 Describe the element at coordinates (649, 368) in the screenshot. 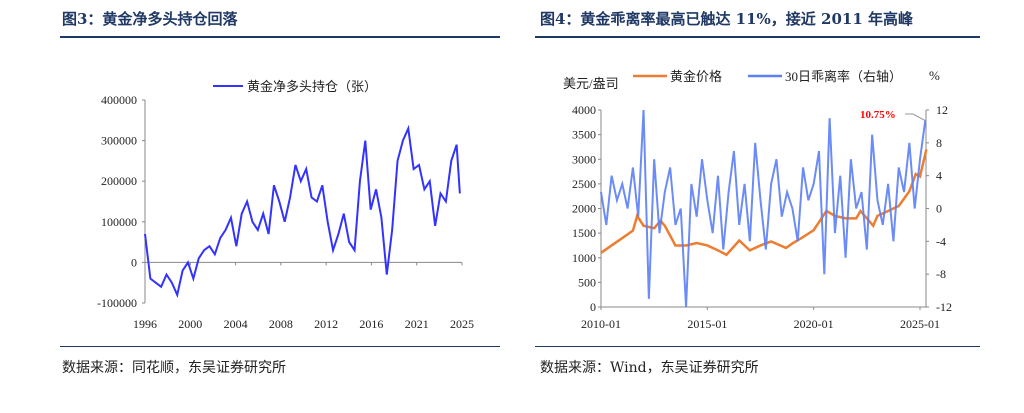

I see `right-source: 数据来源：Wind，东吴证券研究所` at that location.